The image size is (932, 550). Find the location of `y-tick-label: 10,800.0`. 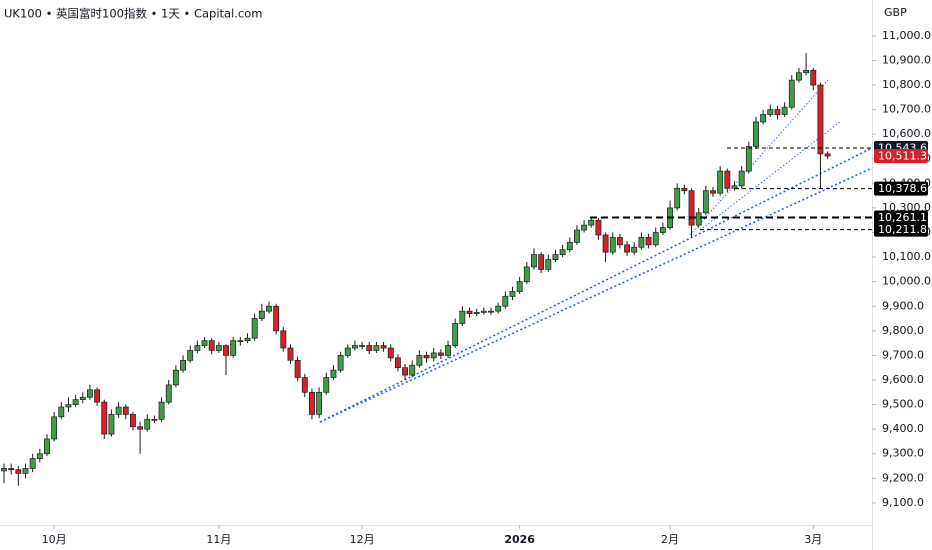

y-tick-label: 10,800.0 is located at coordinates (906, 84).